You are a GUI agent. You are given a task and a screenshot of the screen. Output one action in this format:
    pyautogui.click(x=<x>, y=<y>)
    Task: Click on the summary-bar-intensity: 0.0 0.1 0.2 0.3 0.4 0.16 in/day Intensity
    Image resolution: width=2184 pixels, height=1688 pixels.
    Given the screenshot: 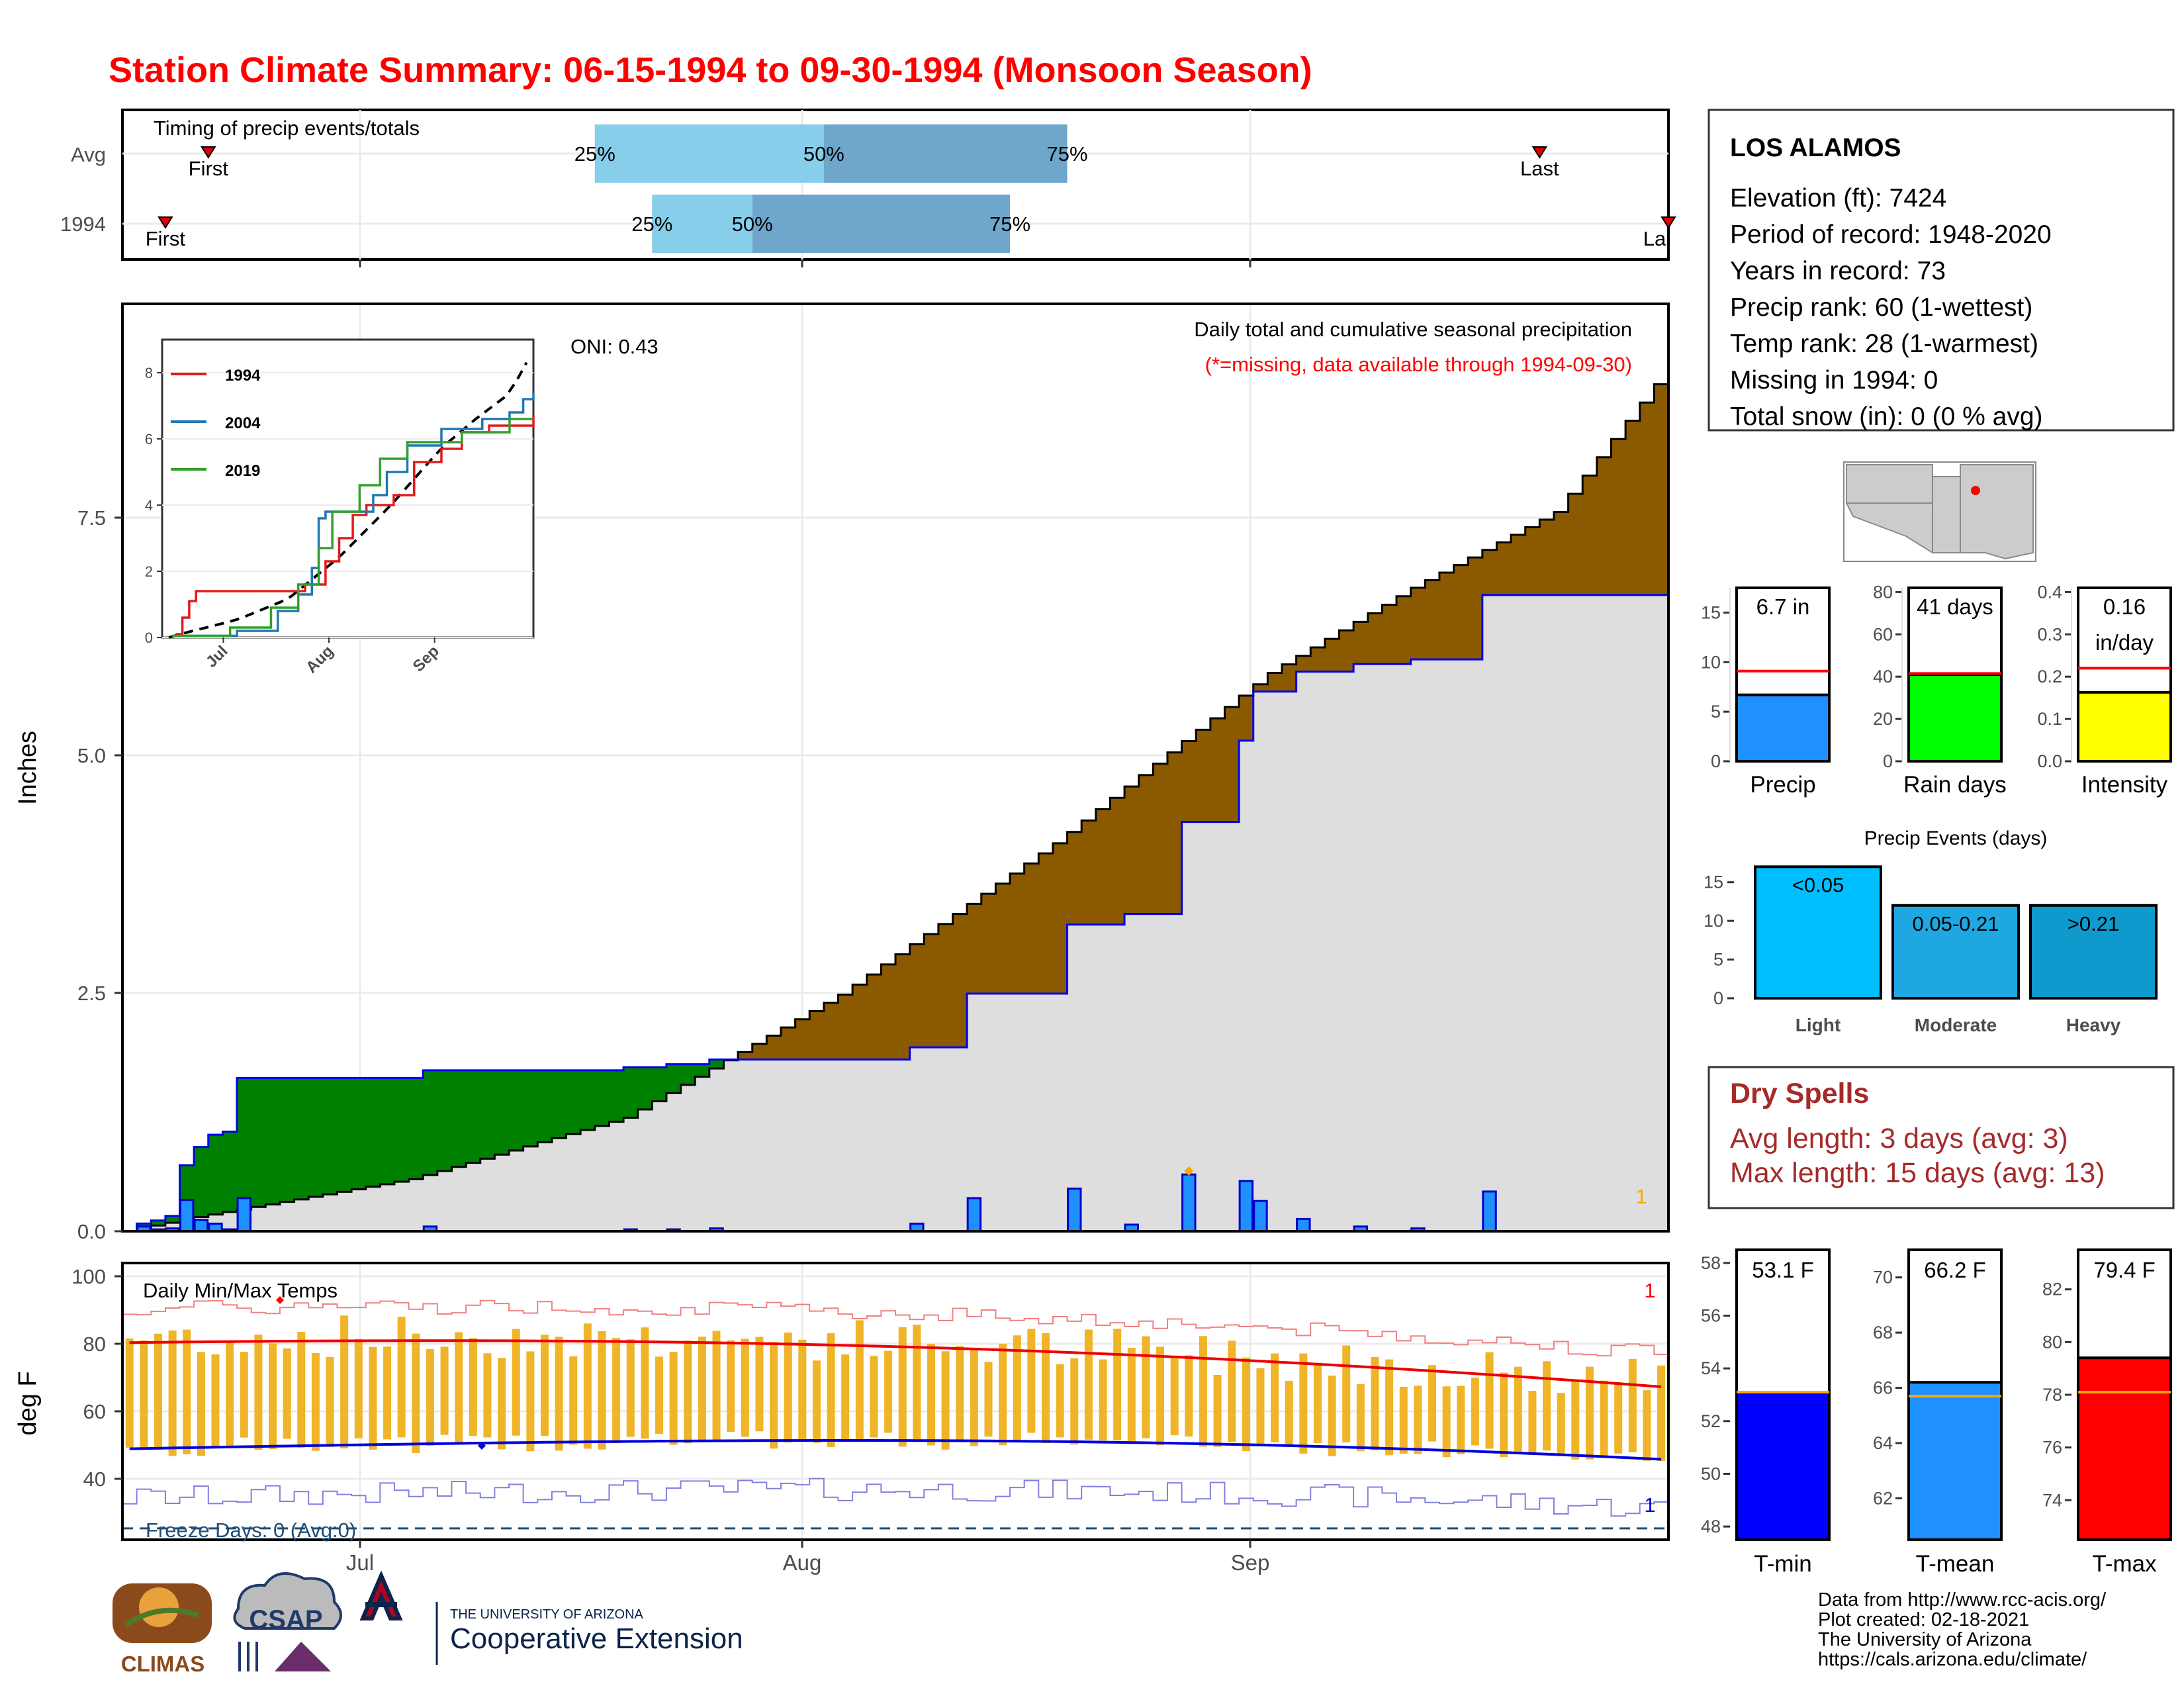 What is the action you would take?
    pyautogui.click(x=2104, y=690)
    